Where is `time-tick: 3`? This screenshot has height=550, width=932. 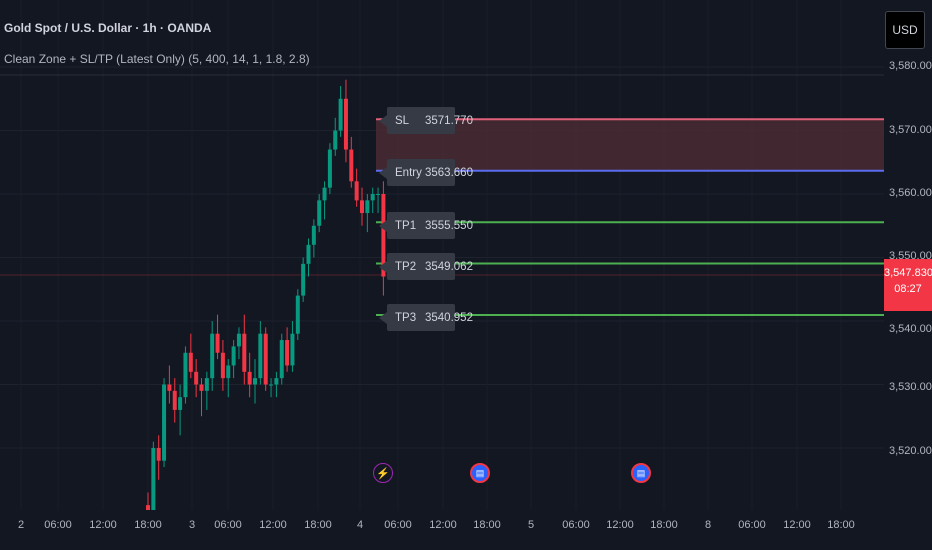
time-tick: 3 is located at coordinates (192, 525).